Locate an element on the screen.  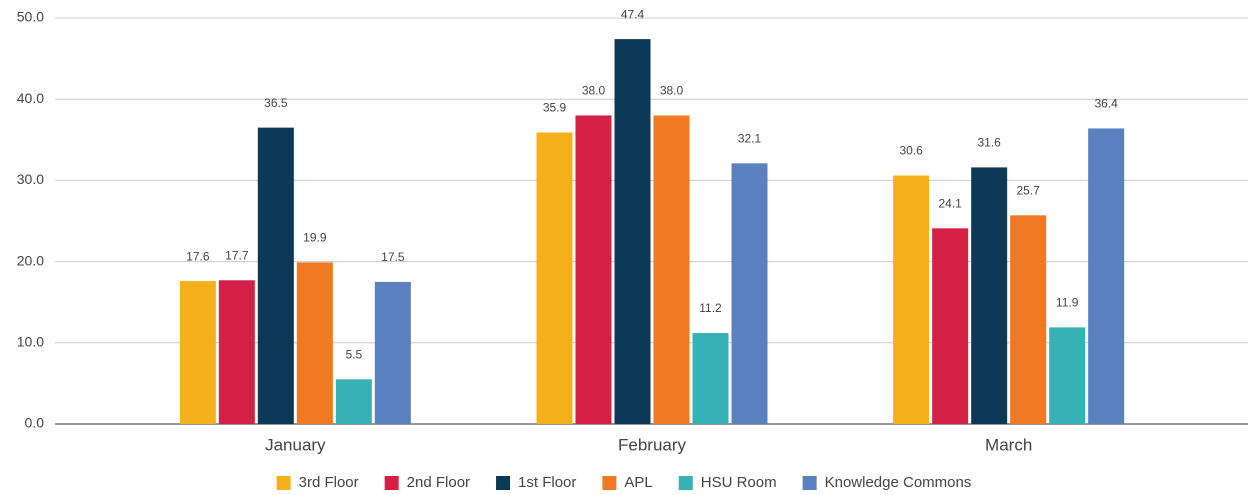
y-tick-label: 40.0 is located at coordinates (30, 98).